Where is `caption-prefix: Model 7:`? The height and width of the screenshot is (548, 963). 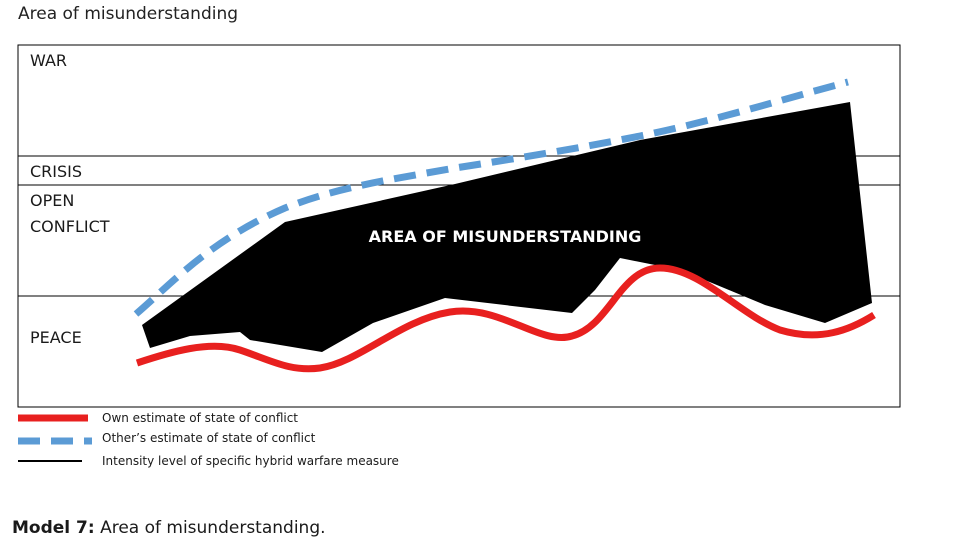
caption-prefix: Model 7: is located at coordinates (53, 528).